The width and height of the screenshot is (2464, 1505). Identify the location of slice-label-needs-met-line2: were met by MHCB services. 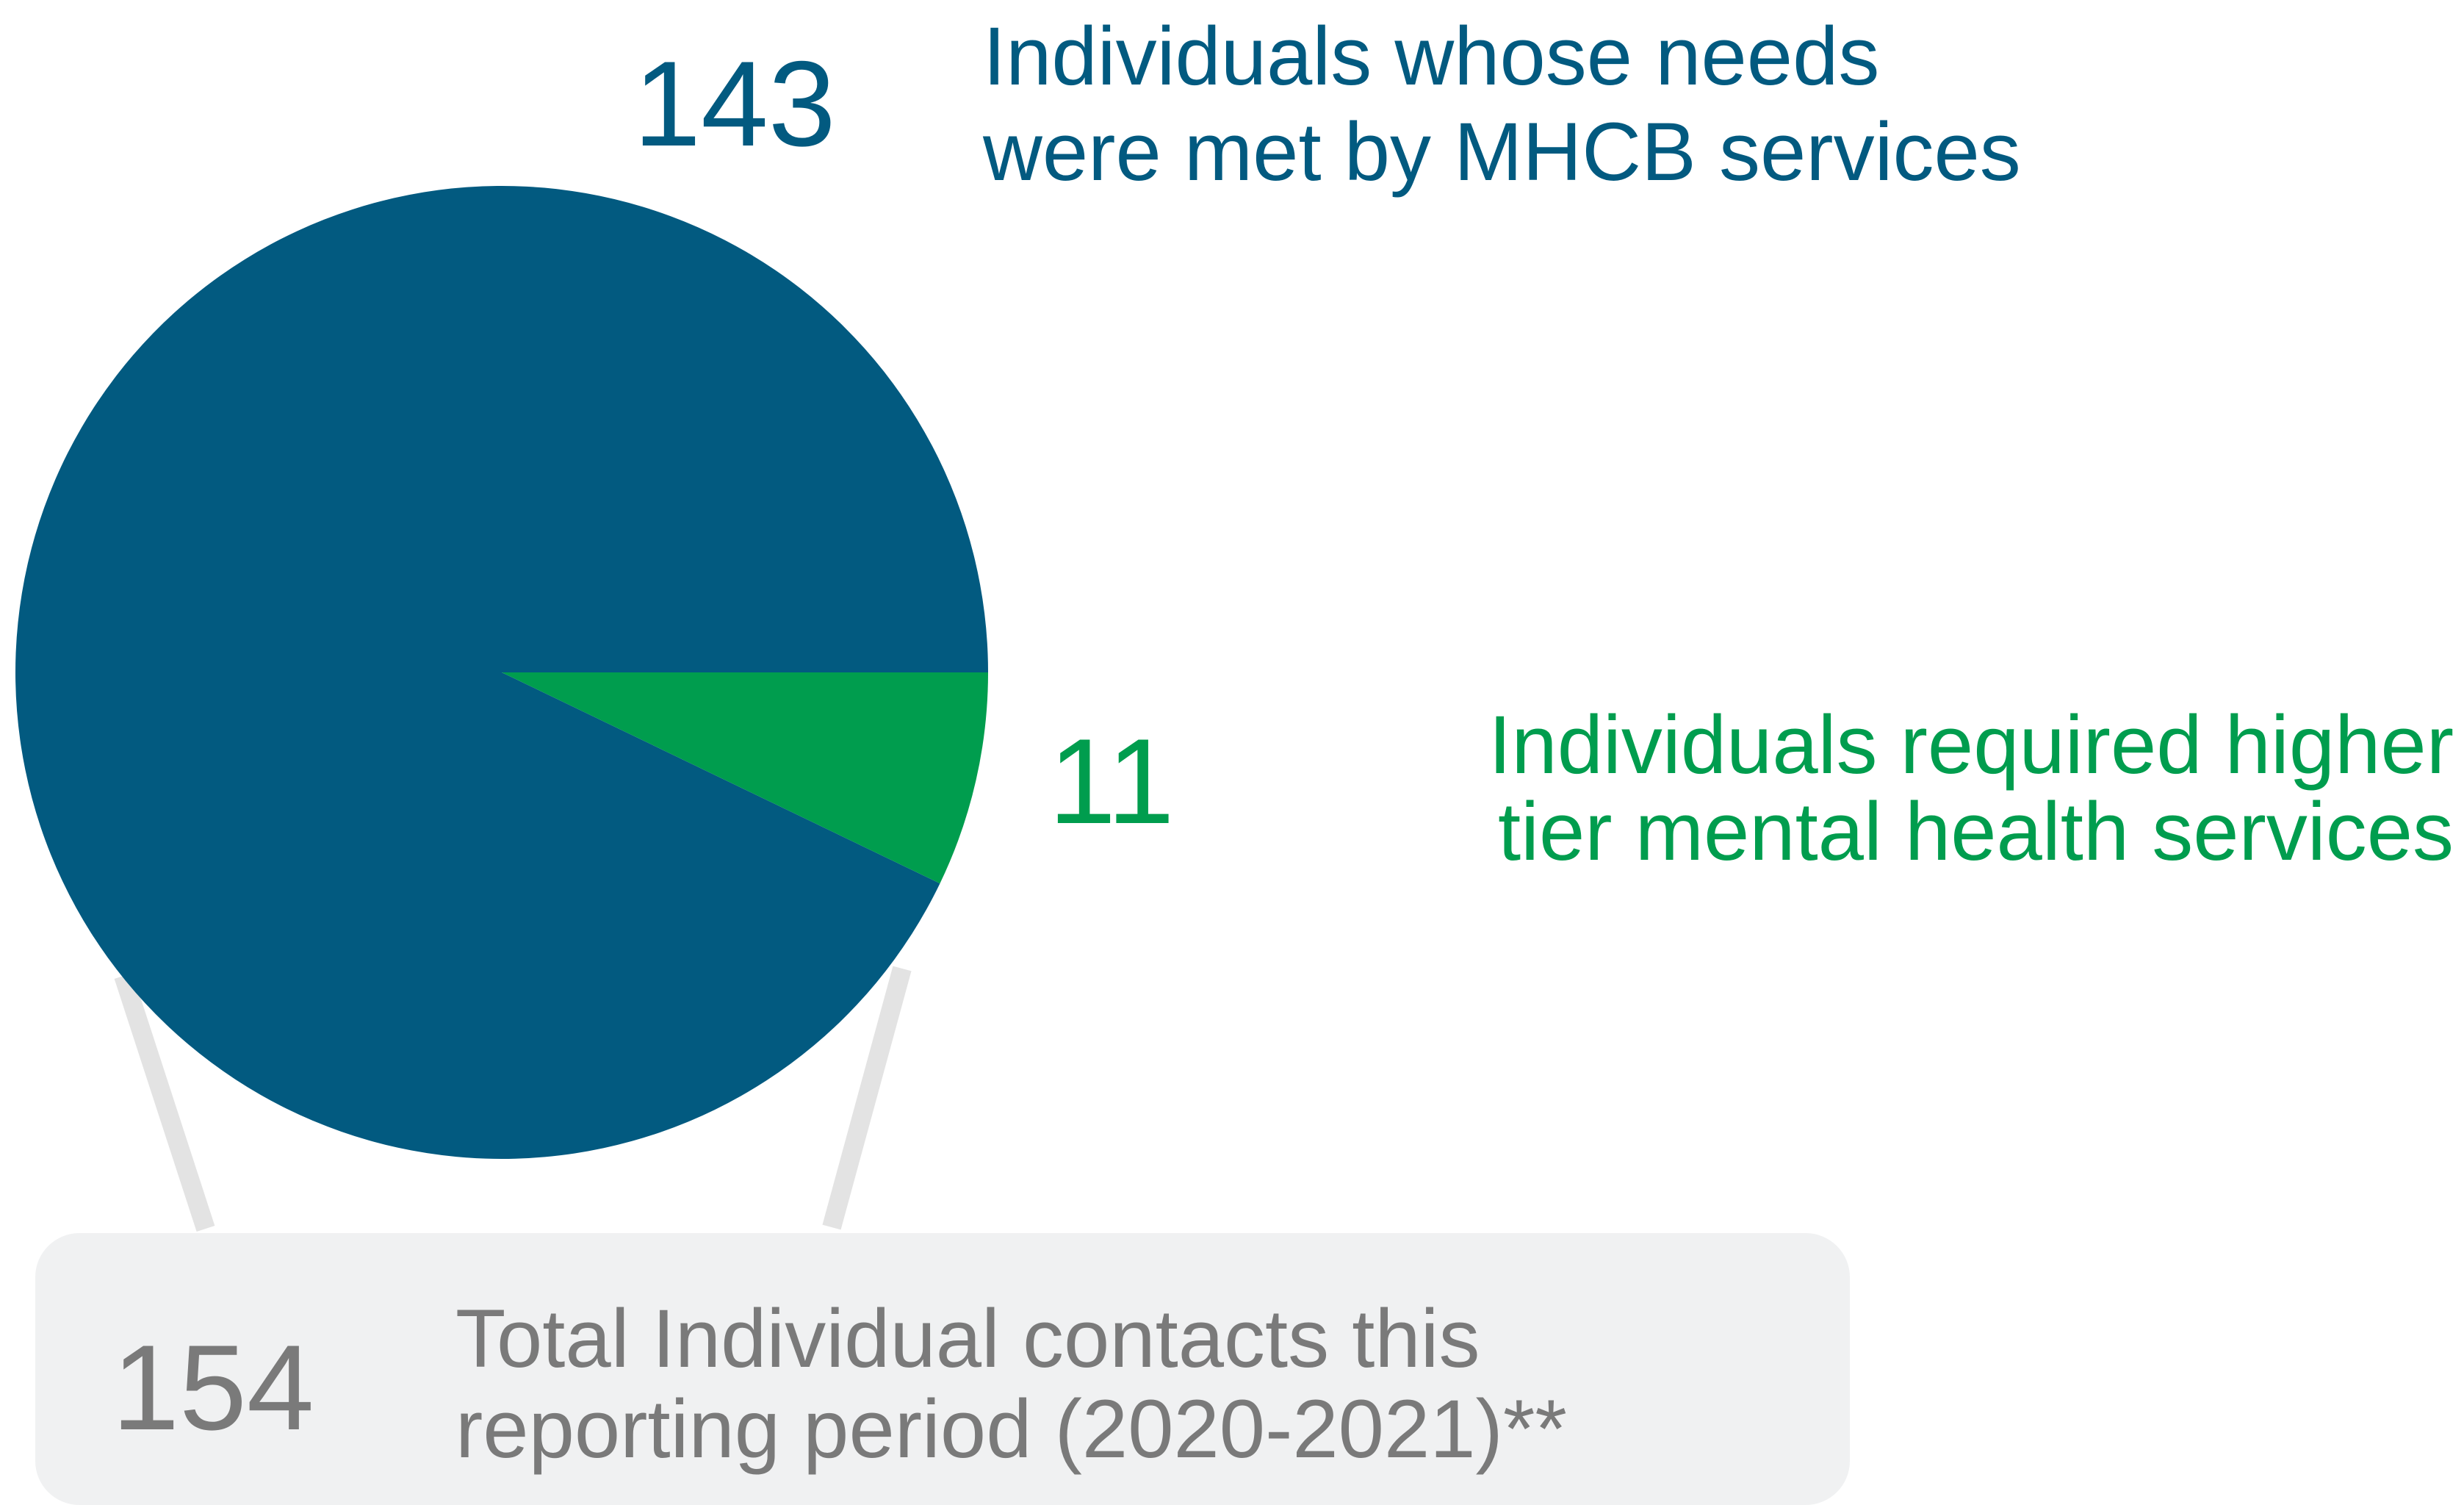
(1501, 152).